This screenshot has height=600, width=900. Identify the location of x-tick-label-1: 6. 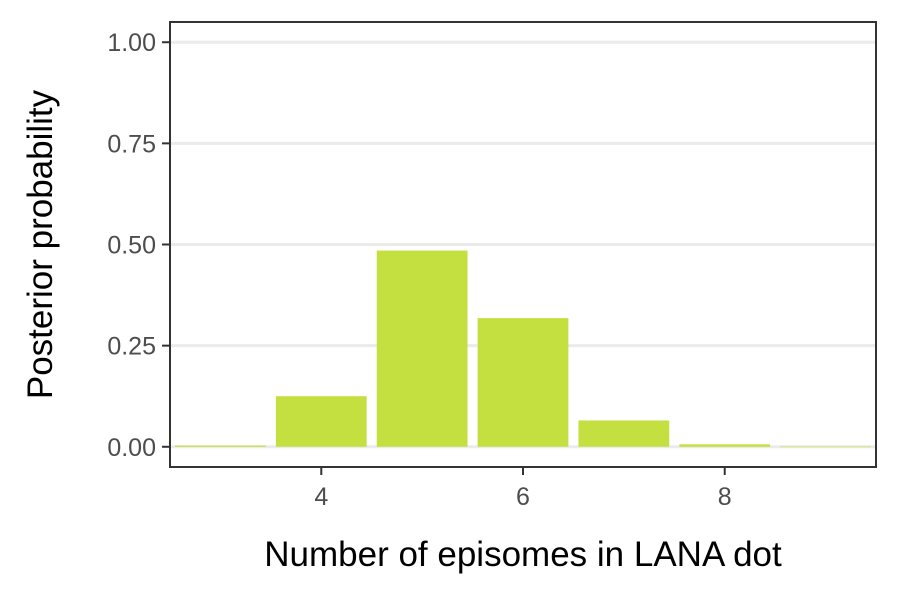
(523, 497).